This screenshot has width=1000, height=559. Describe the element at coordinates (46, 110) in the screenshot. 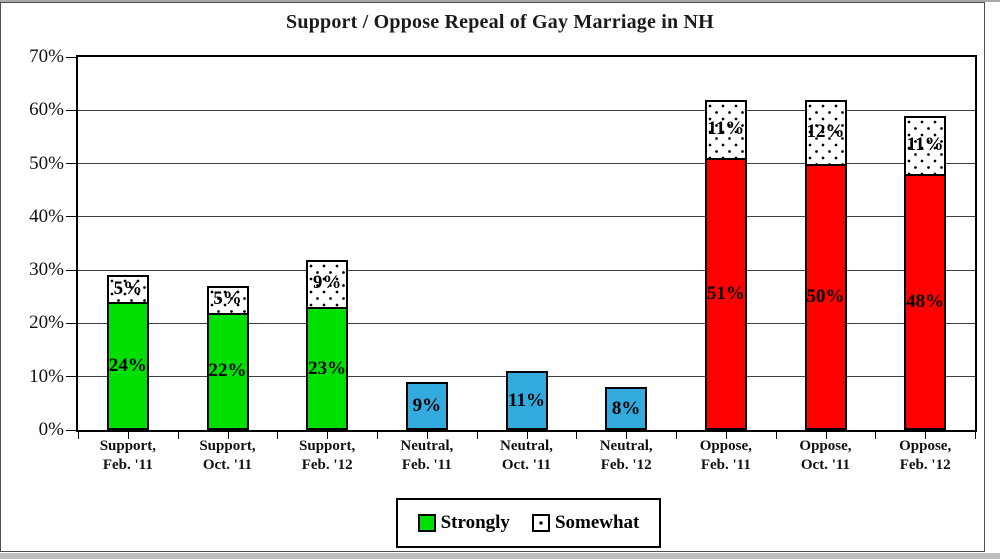

I see `y-axis-label: 60%` at that location.